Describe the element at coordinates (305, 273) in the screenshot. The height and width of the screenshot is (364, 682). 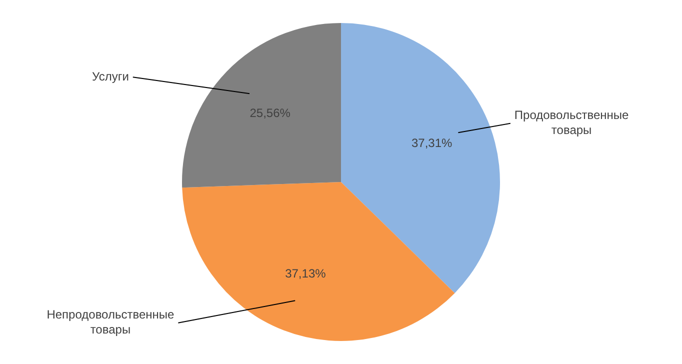
I see `data-label: 37,13%` at that location.